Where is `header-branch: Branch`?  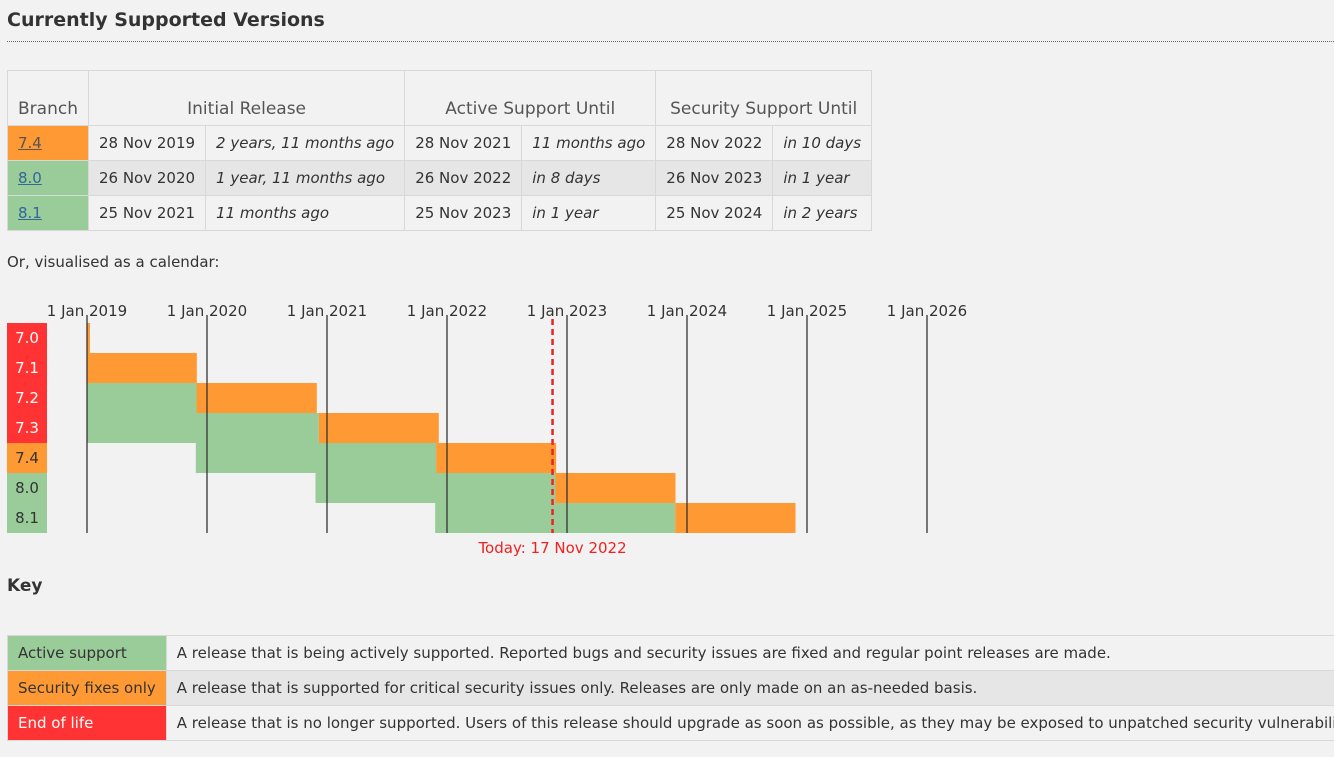 header-branch: Branch is located at coordinates (48, 98).